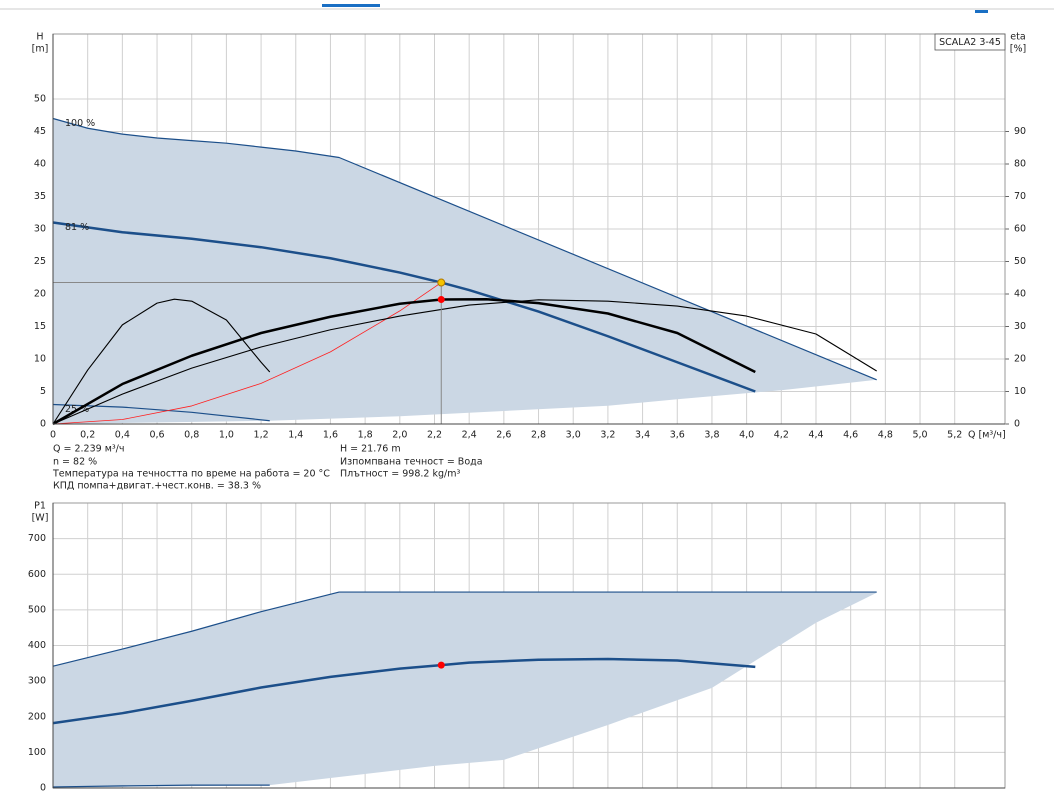 The height and width of the screenshot is (793, 1054). What do you see at coordinates (40, 359) in the screenshot?
I see `y-tick-label: 10` at bounding box center [40, 359].